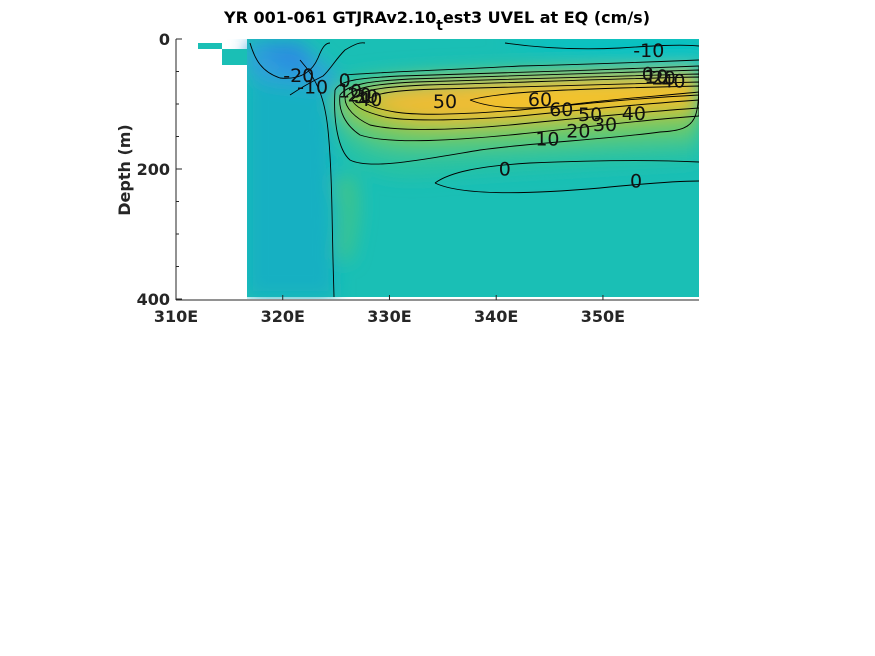  What do you see at coordinates (177, 169) in the screenshot?
I see `y-minor-ticks` at bounding box center [177, 169].